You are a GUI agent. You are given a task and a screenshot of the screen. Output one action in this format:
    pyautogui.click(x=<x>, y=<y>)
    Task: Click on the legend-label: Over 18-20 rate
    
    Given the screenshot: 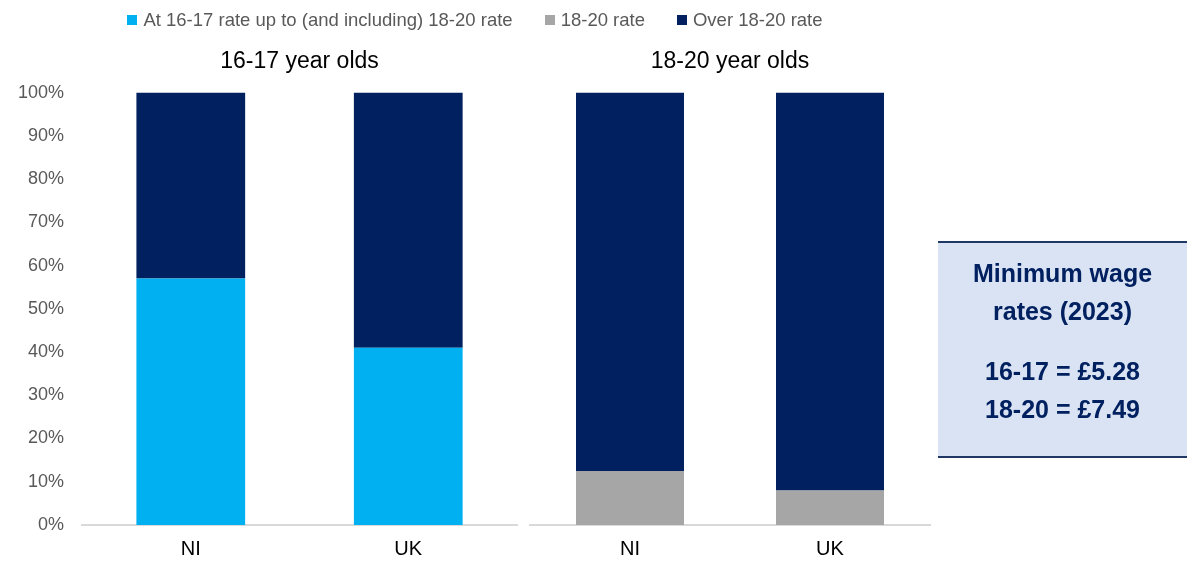 What is the action you would take?
    pyautogui.click(x=757, y=20)
    